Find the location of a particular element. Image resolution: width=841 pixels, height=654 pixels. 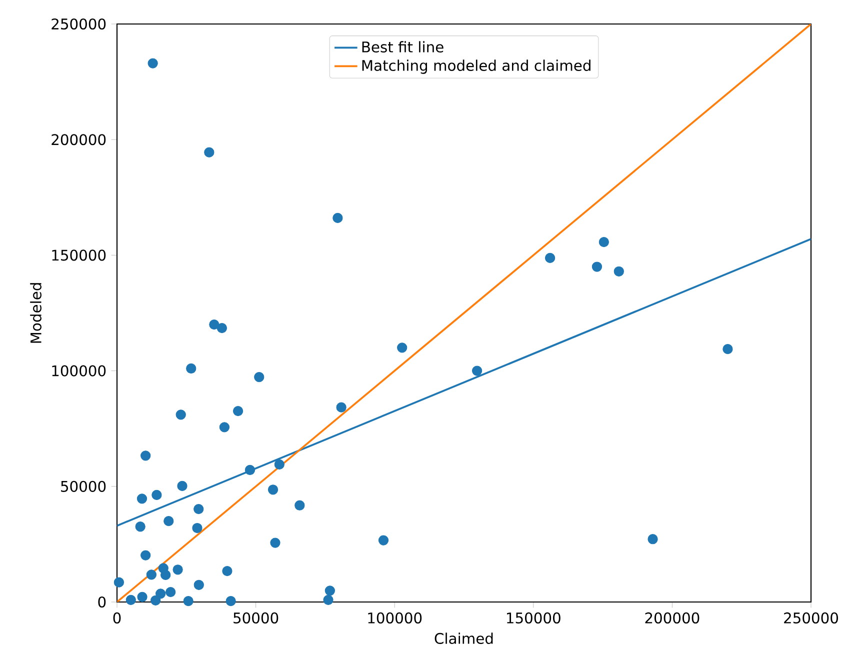

x-tick-label: 150000 is located at coordinates (533, 618).